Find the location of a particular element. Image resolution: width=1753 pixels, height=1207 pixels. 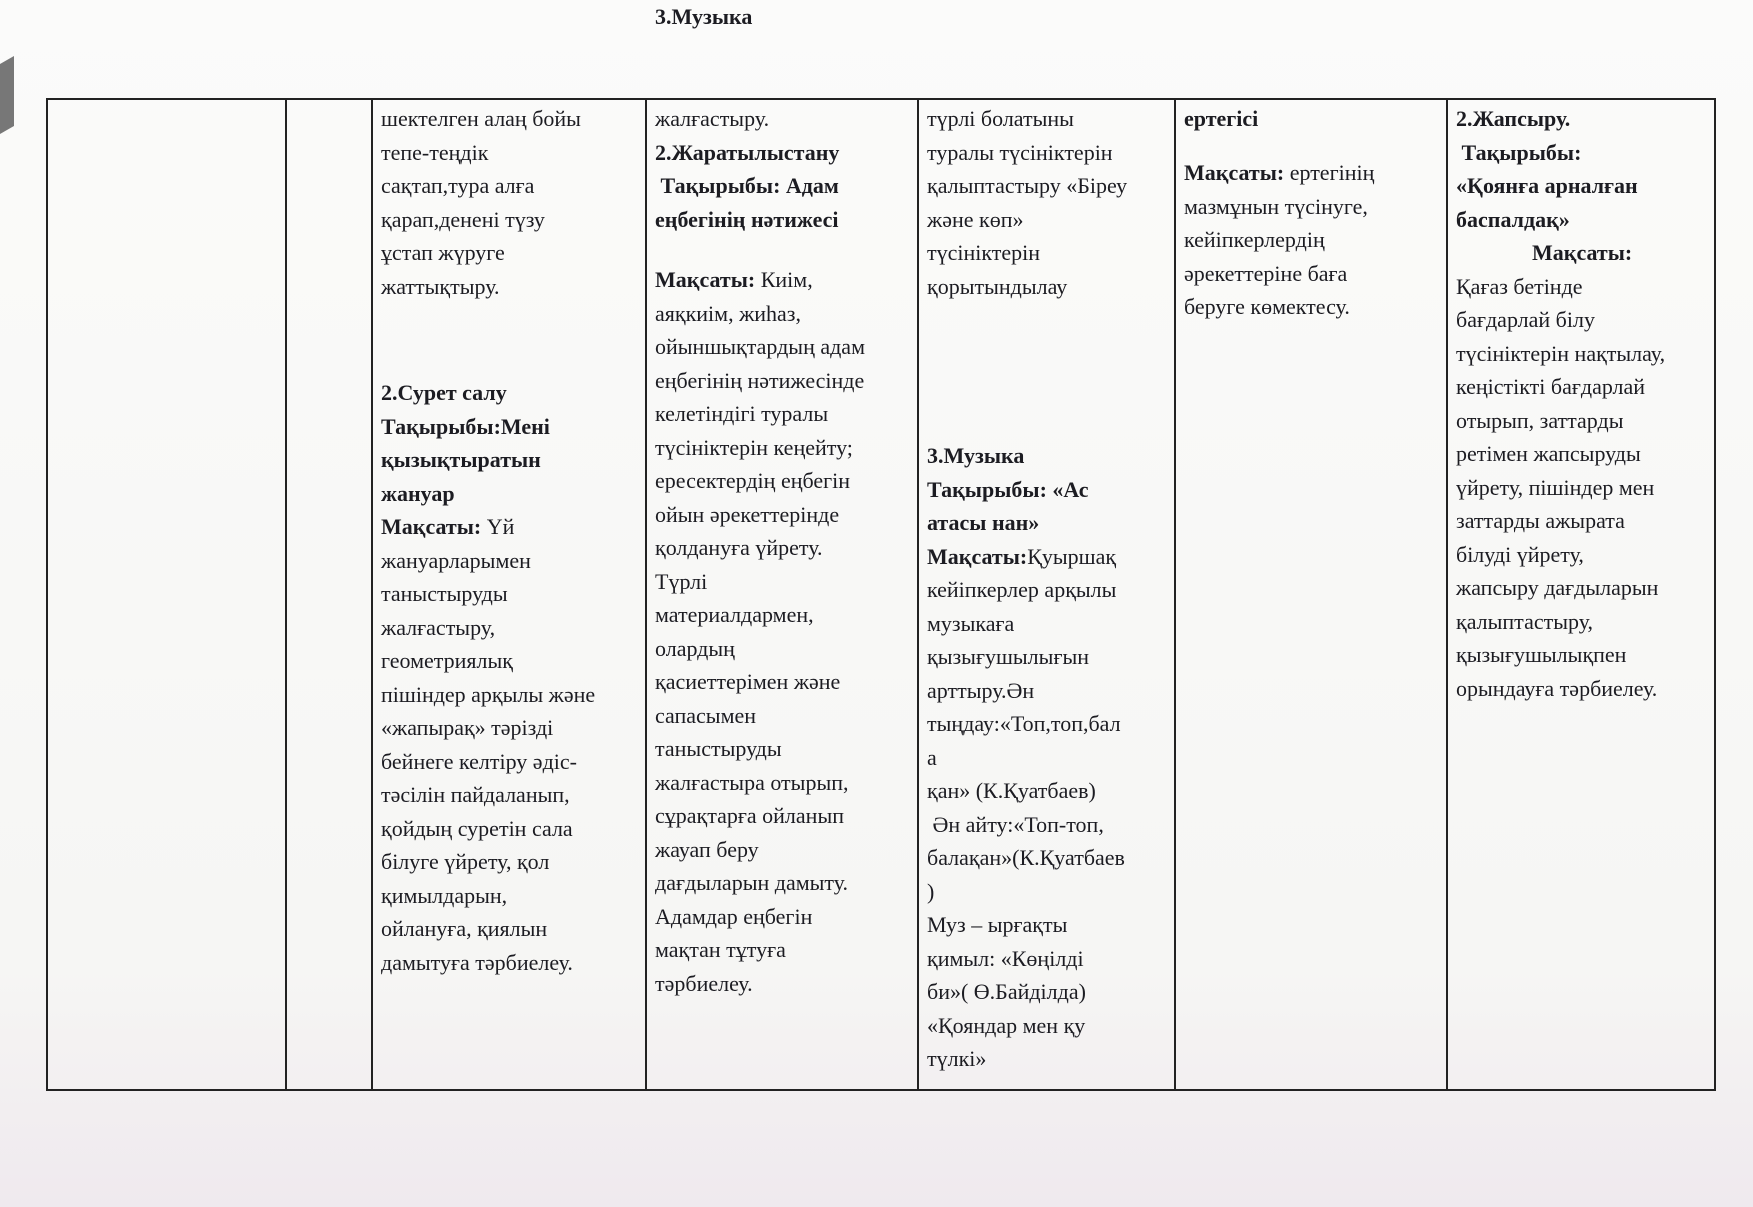

text-line: Муз – ырғақты is located at coordinates (997, 924).